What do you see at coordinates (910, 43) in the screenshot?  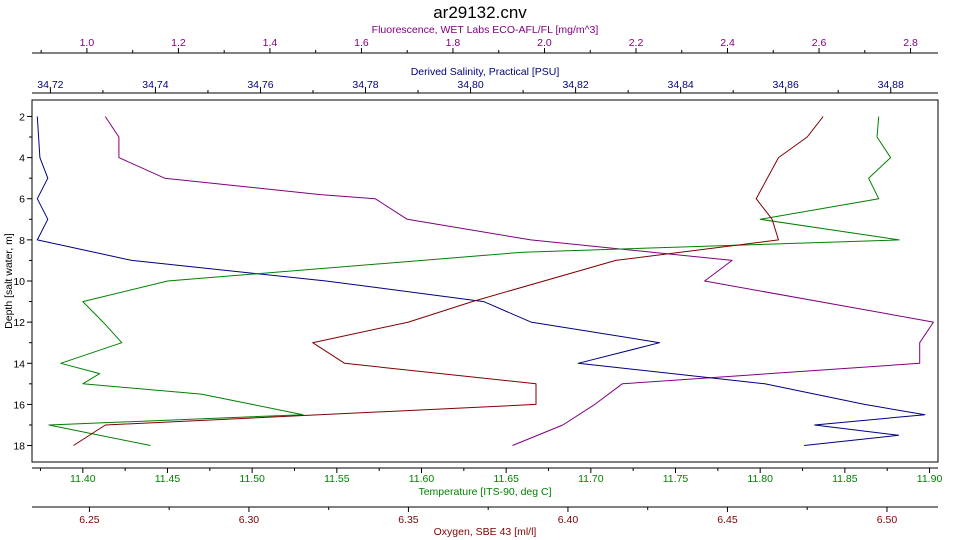 I see `fl-tick-label: 2.8` at bounding box center [910, 43].